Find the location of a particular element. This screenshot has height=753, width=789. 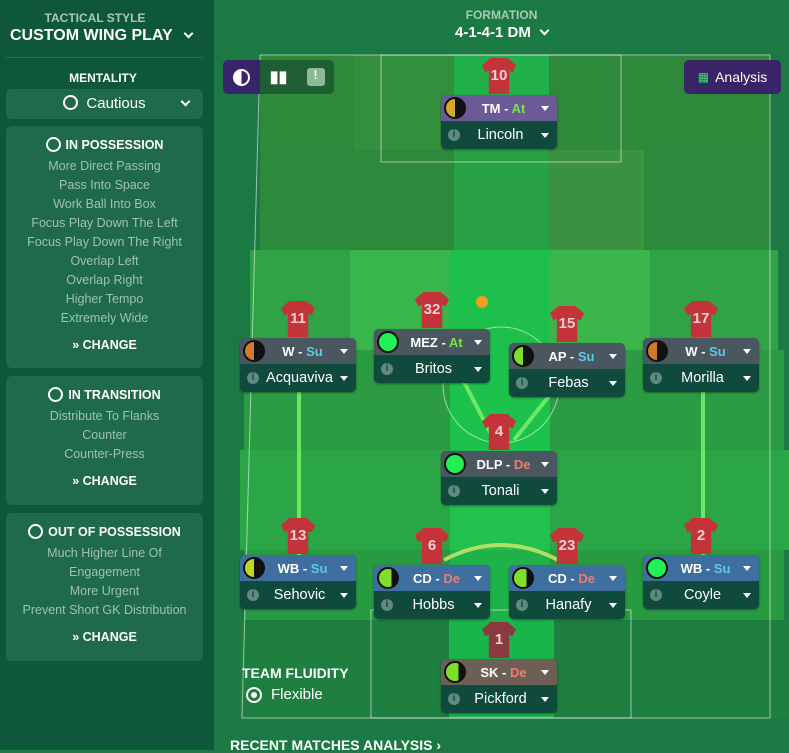

player-select: i Coyle is located at coordinates (701, 595).